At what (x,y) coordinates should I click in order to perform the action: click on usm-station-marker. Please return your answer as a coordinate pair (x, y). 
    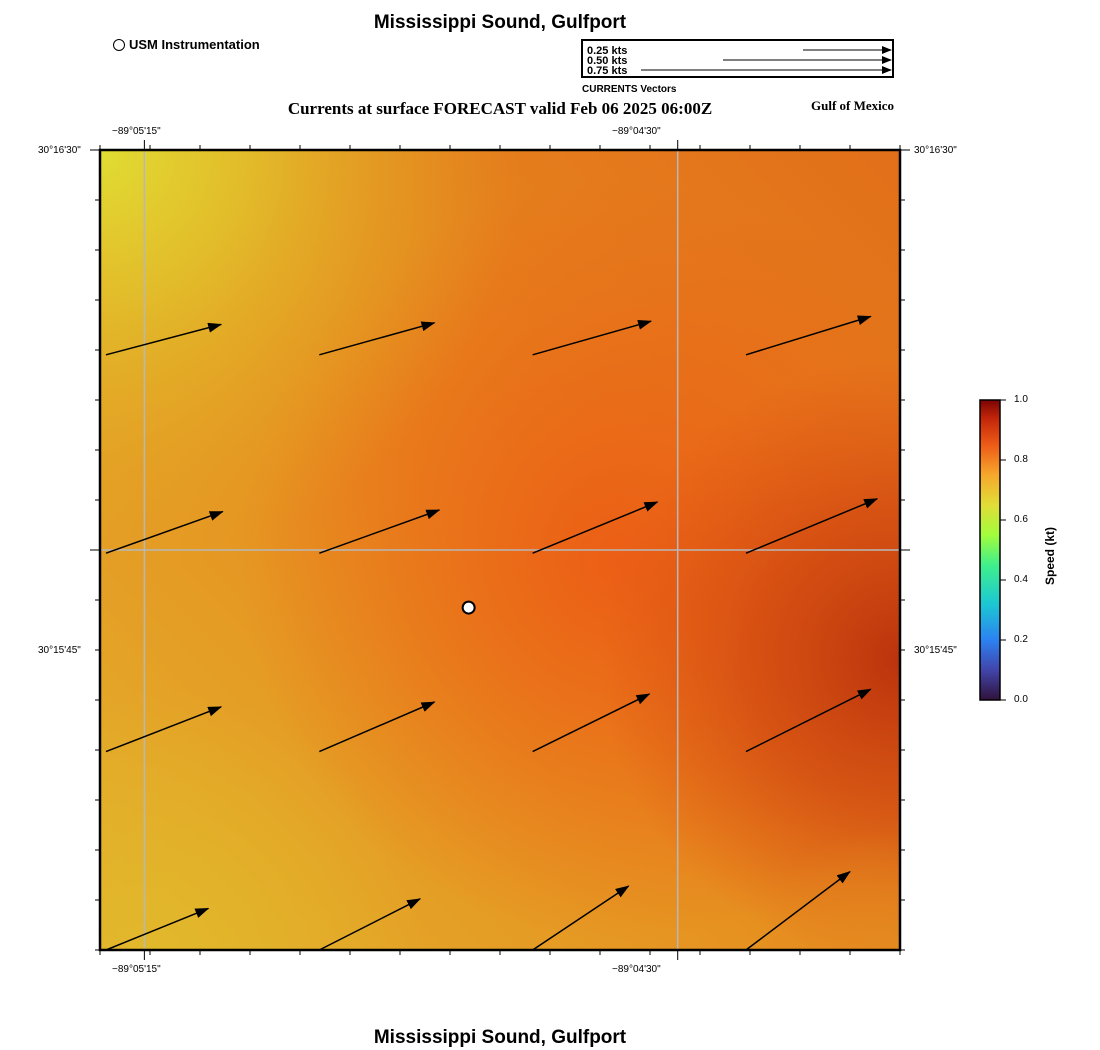
    Looking at the image, I should click on (468, 607).